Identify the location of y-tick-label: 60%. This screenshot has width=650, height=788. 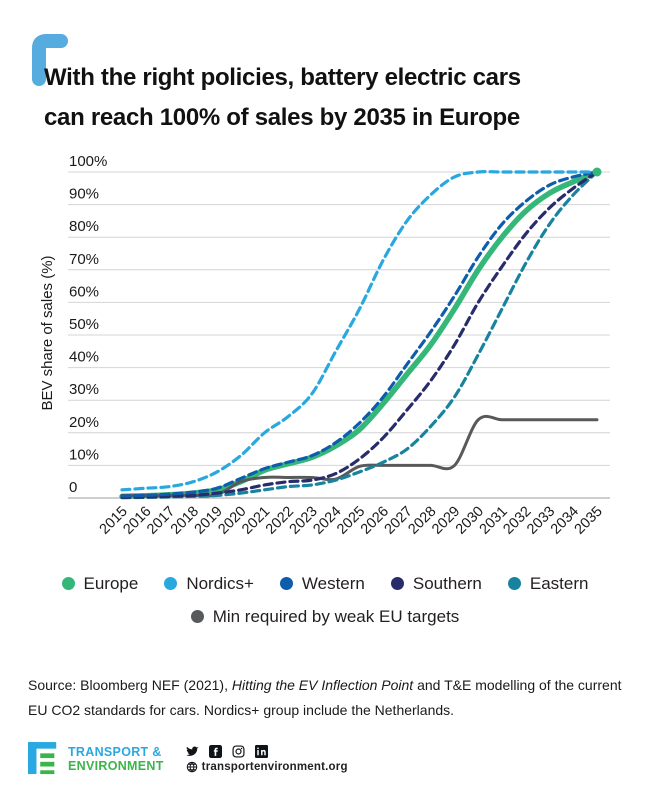
(84, 291).